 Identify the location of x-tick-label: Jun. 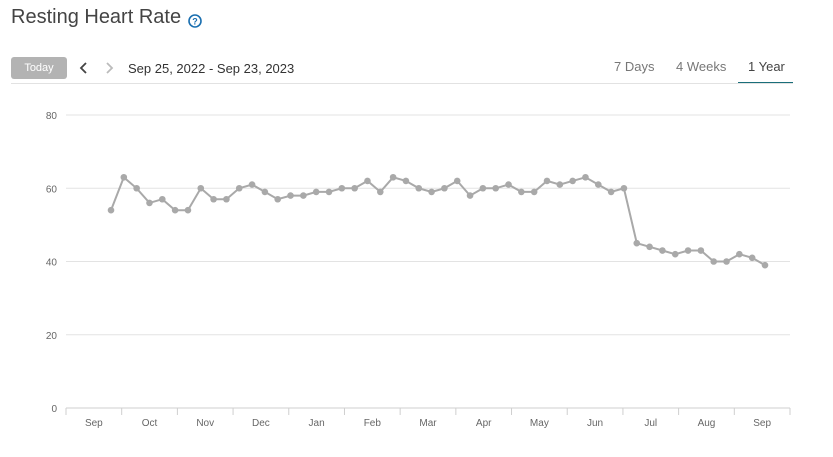
(595, 423).